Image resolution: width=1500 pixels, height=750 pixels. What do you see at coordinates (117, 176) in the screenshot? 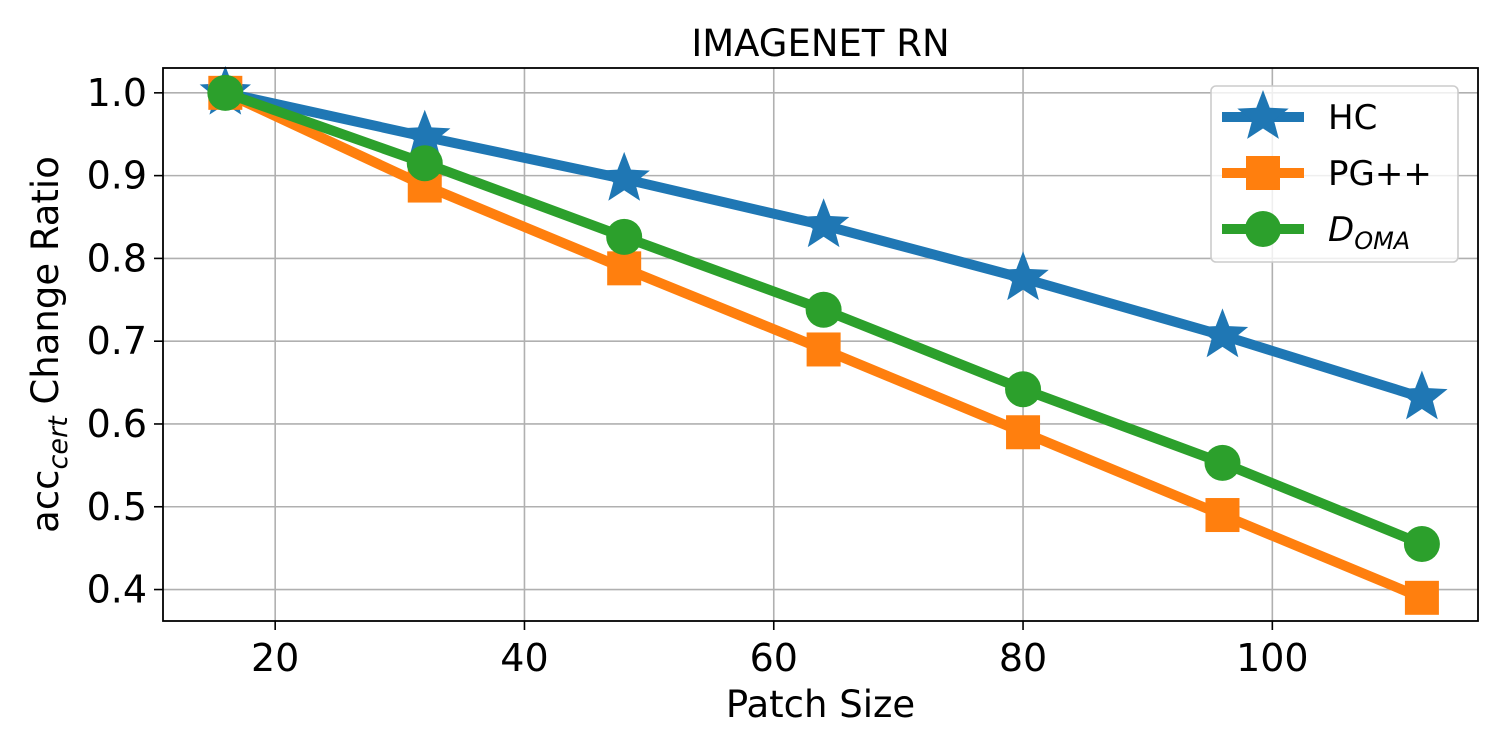
I see `y-tick-label: 0.9` at bounding box center [117, 176].